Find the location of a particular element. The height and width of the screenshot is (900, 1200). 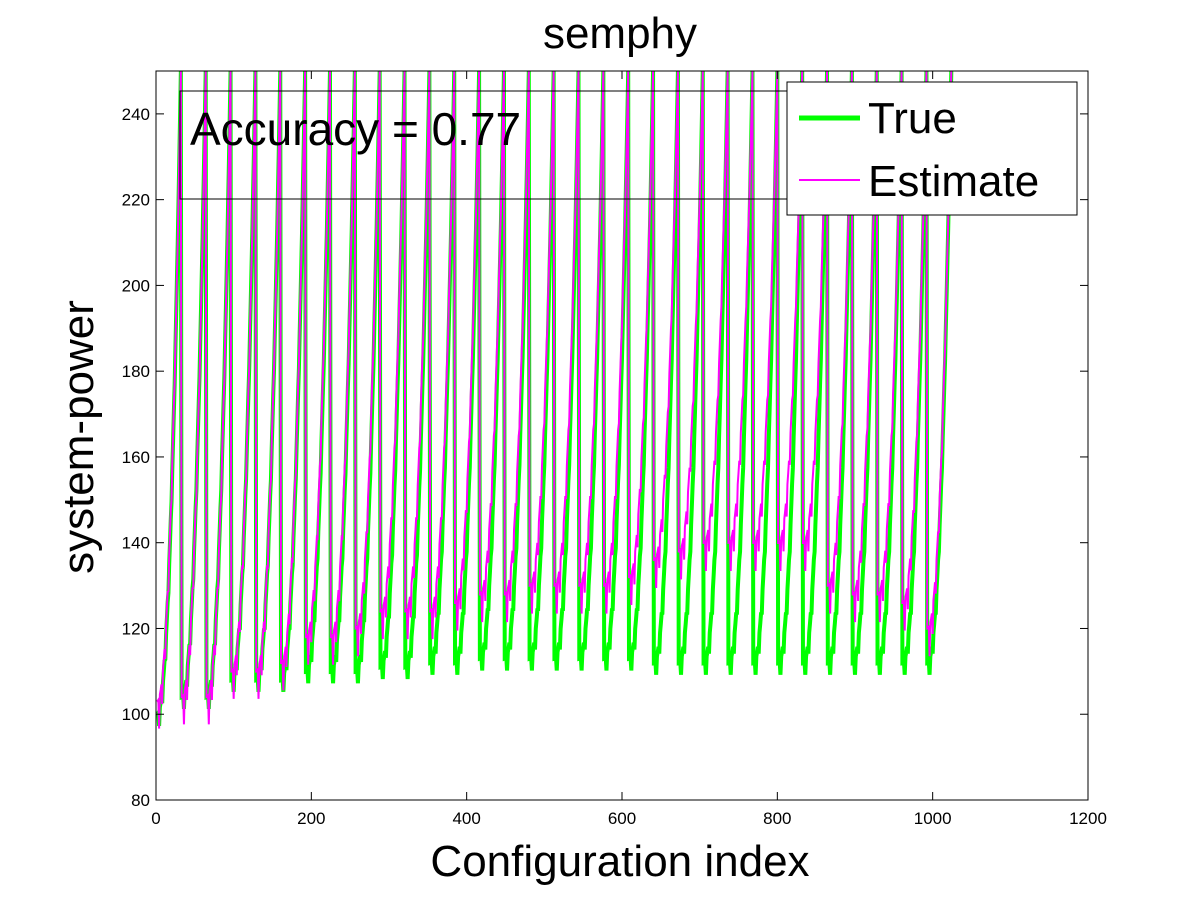

legend: True Estimate is located at coordinates (932, 148).